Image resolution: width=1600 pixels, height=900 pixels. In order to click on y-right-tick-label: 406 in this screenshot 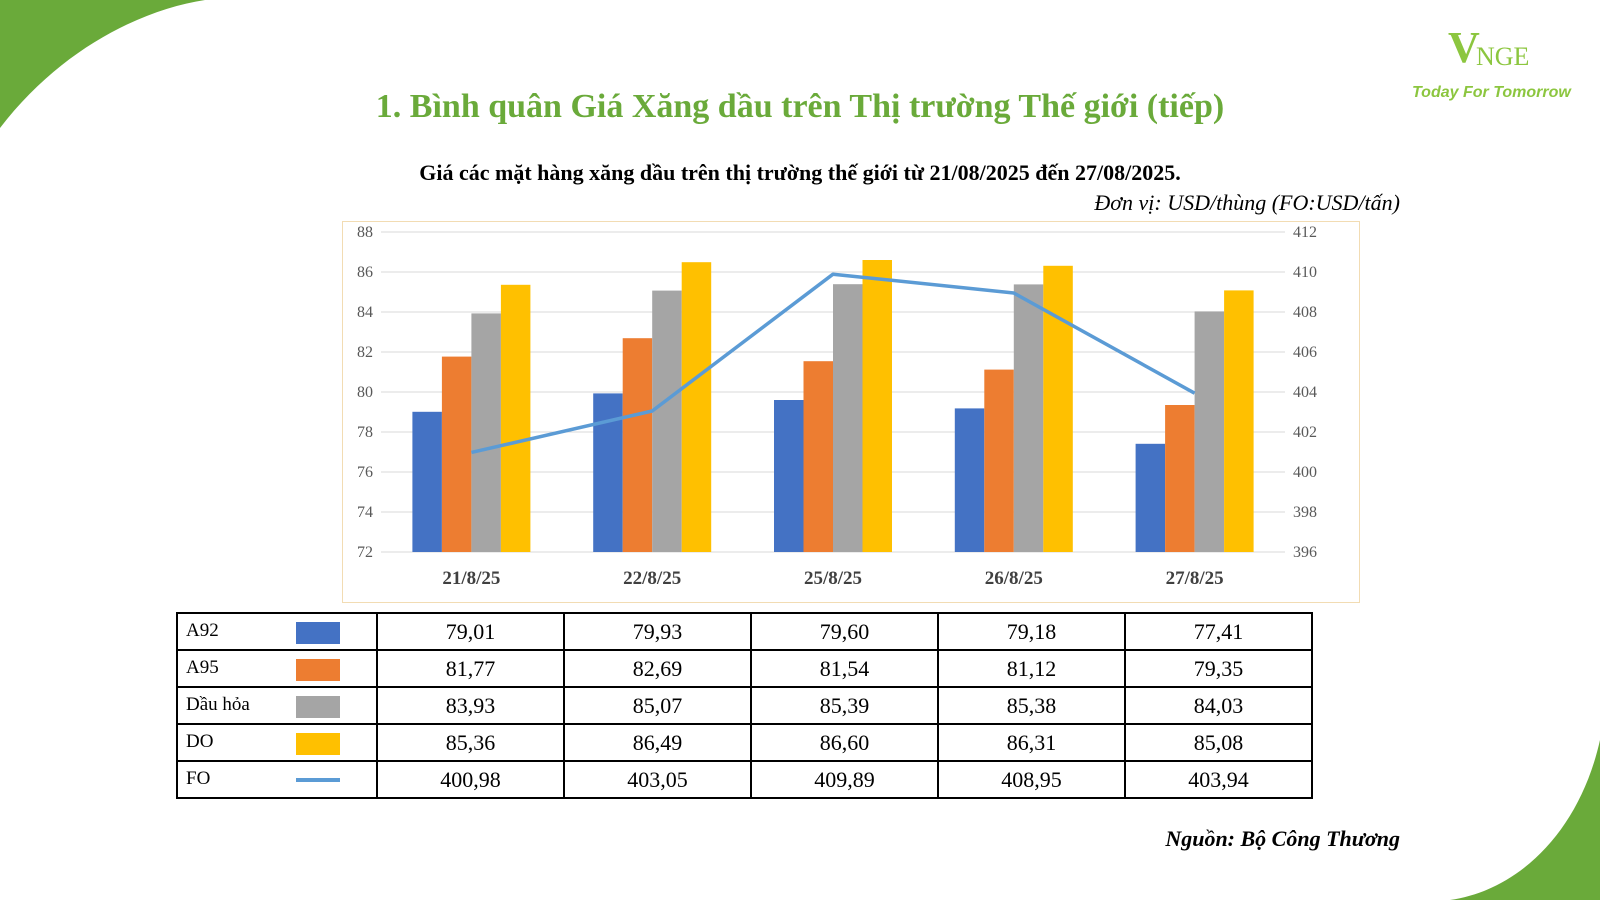, I will do `click(1305, 352)`.